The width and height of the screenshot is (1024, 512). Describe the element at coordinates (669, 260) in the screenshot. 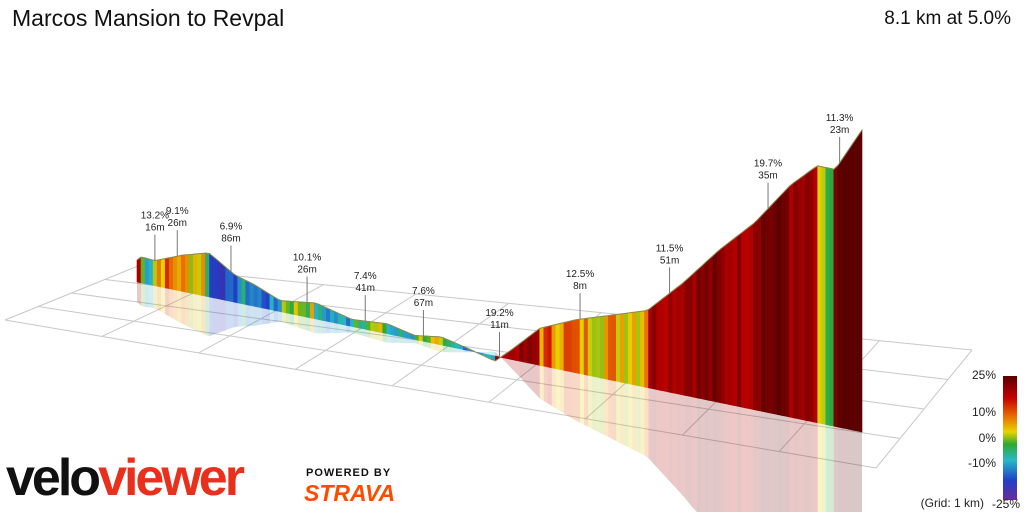

I see `annotation-length: 51m` at that location.